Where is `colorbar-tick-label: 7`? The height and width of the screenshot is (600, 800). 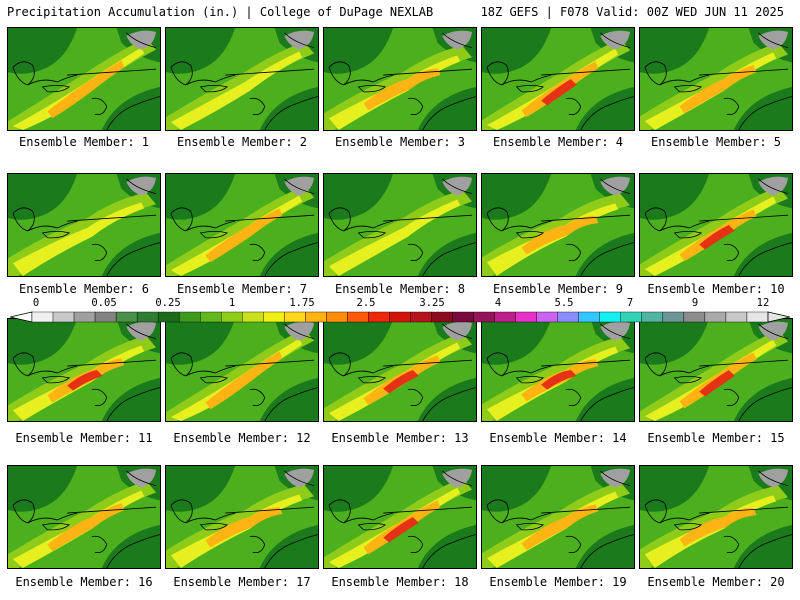 colorbar-tick-label: 7 is located at coordinates (630, 303).